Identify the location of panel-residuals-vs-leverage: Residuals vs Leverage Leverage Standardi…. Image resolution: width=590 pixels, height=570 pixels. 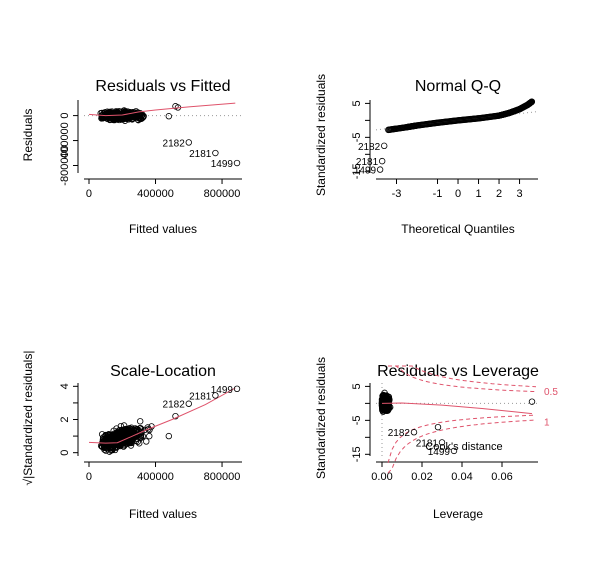
(436, 439).